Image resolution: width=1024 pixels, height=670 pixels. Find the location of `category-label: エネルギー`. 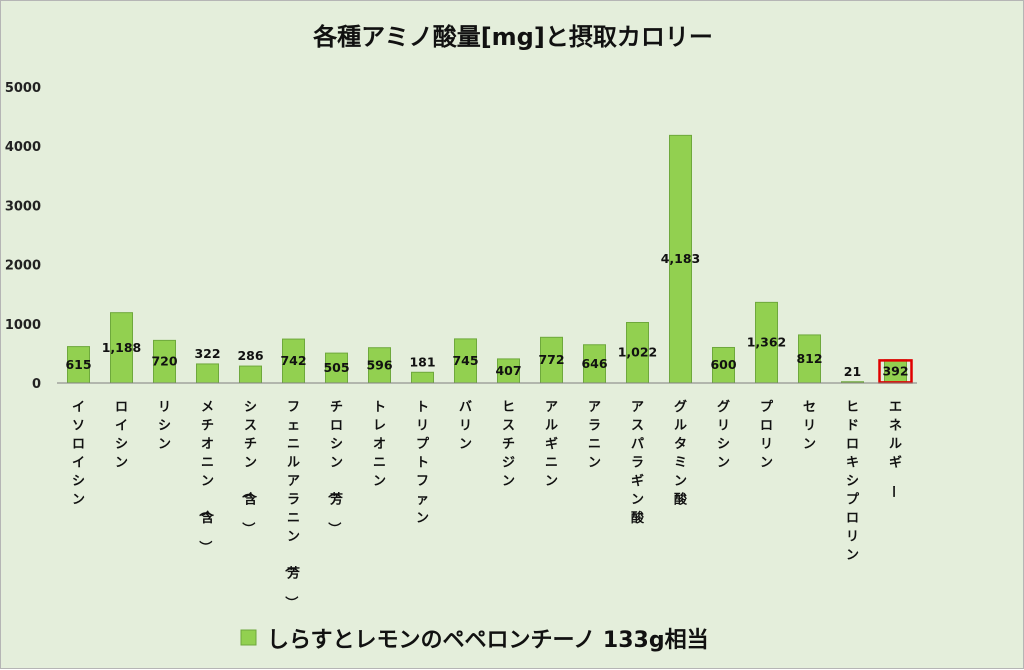

category-label: エネルギー is located at coordinates (893, 449).